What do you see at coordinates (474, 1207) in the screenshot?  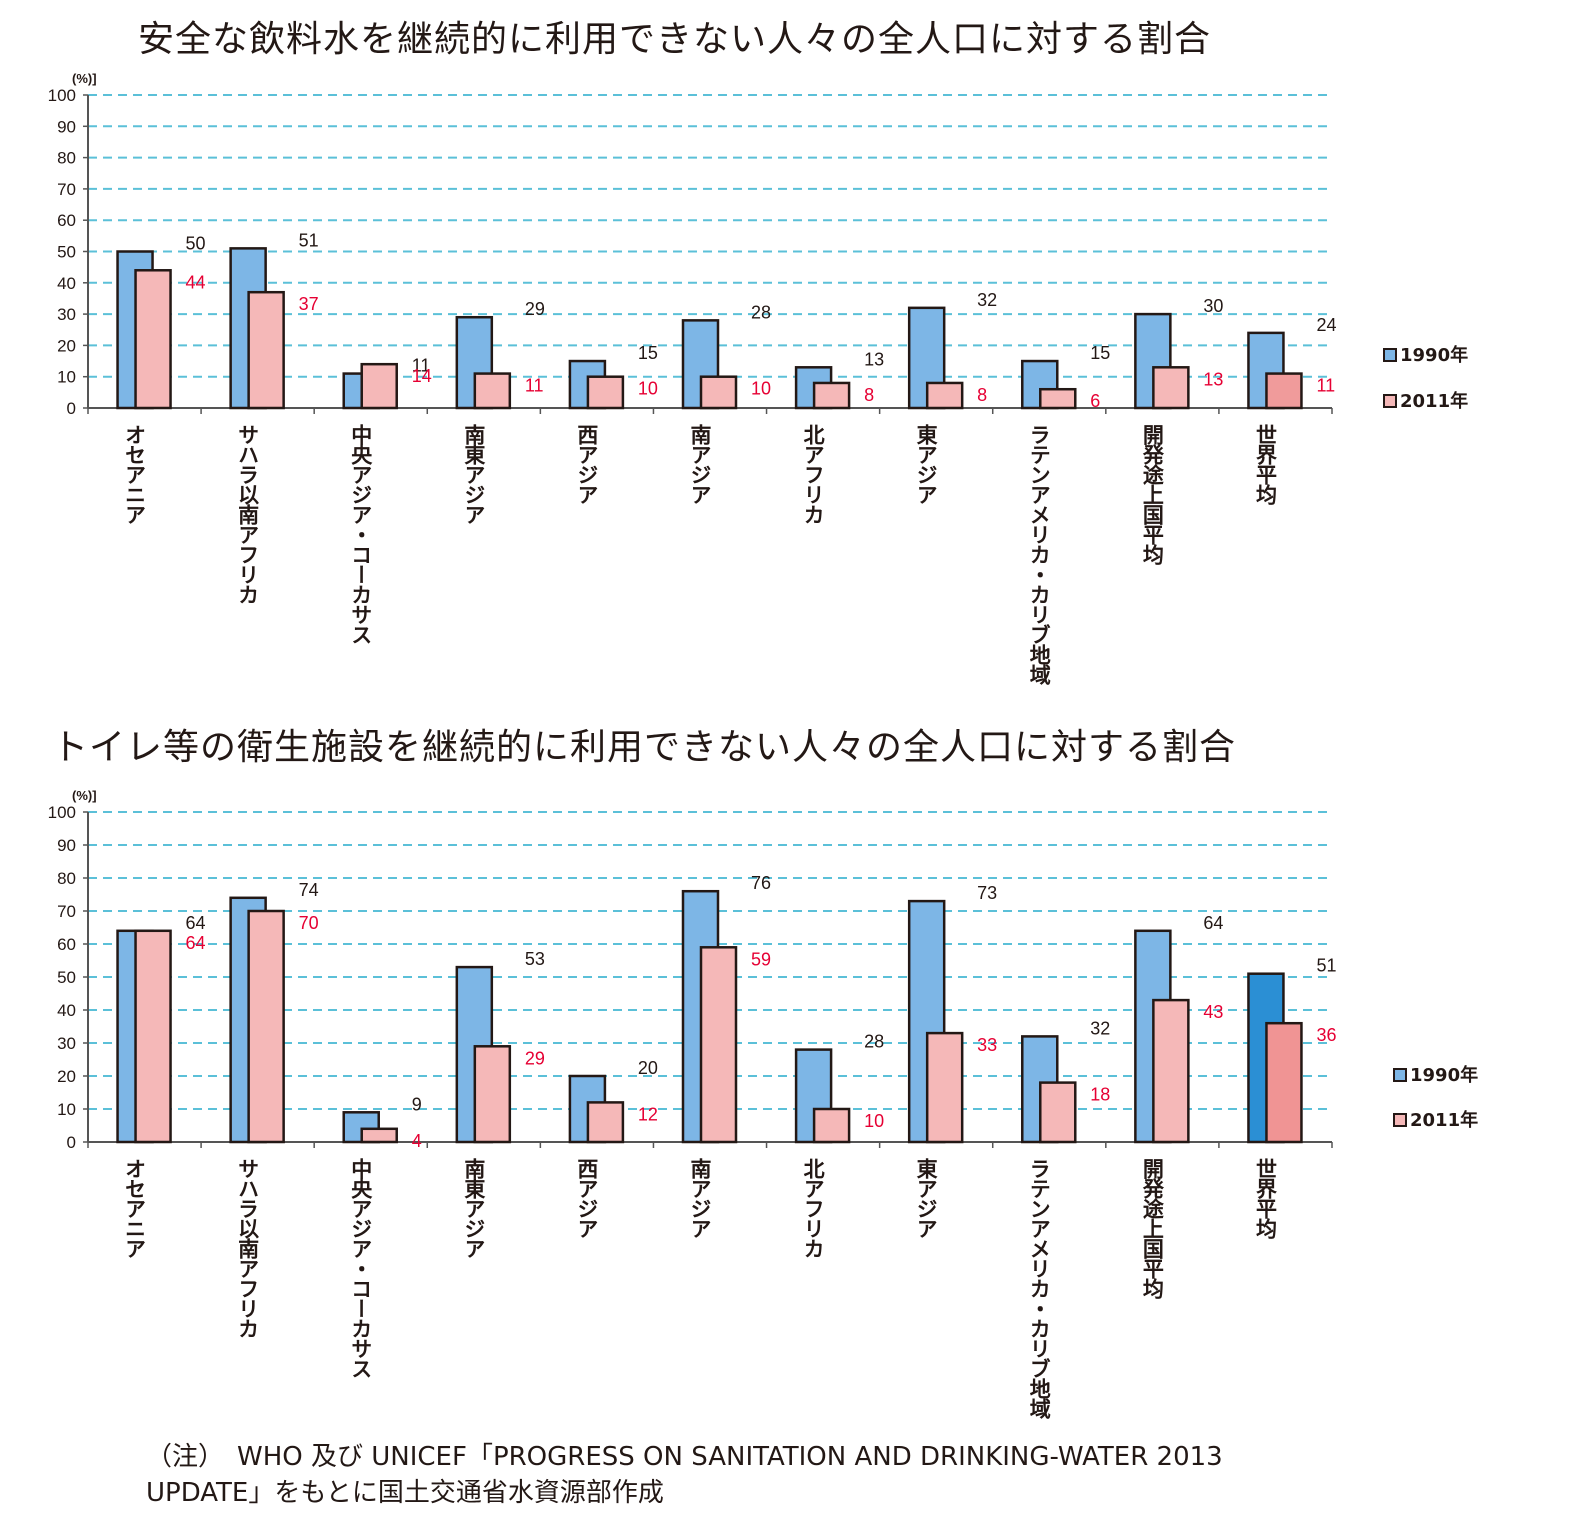 I see `x-category-label: 南東アジア` at bounding box center [474, 1207].